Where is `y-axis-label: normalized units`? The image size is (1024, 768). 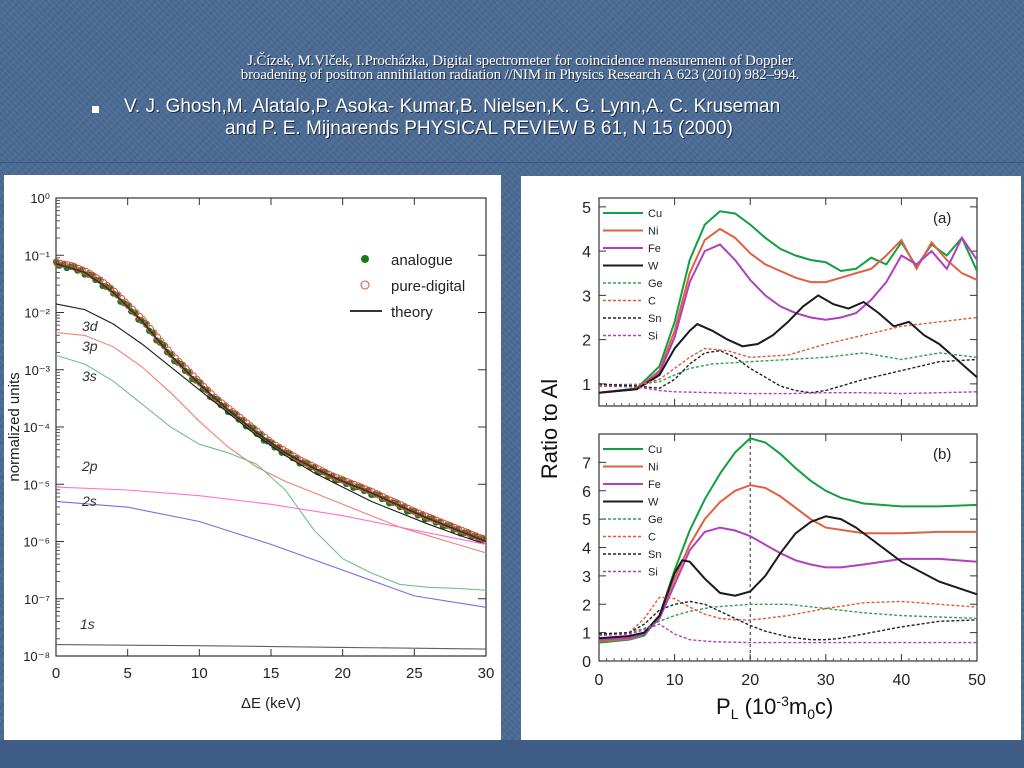 y-axis-label: normalized units is located at coordinates (14, 426).